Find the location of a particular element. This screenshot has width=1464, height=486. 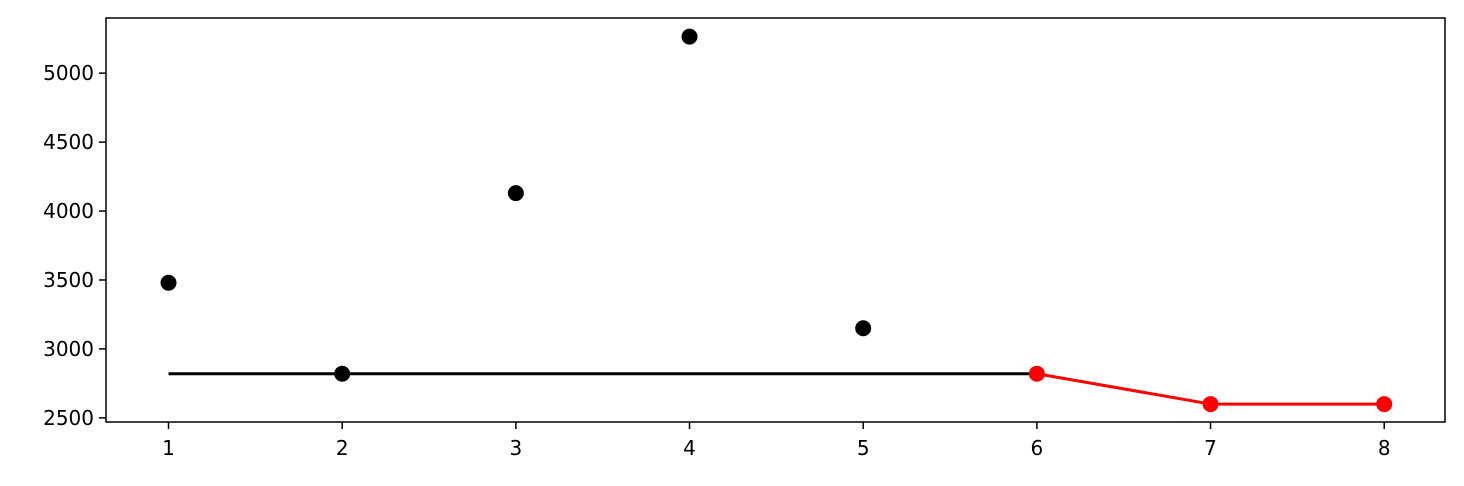

y-tick-label: 4000 is located at coordinates (68, 211).